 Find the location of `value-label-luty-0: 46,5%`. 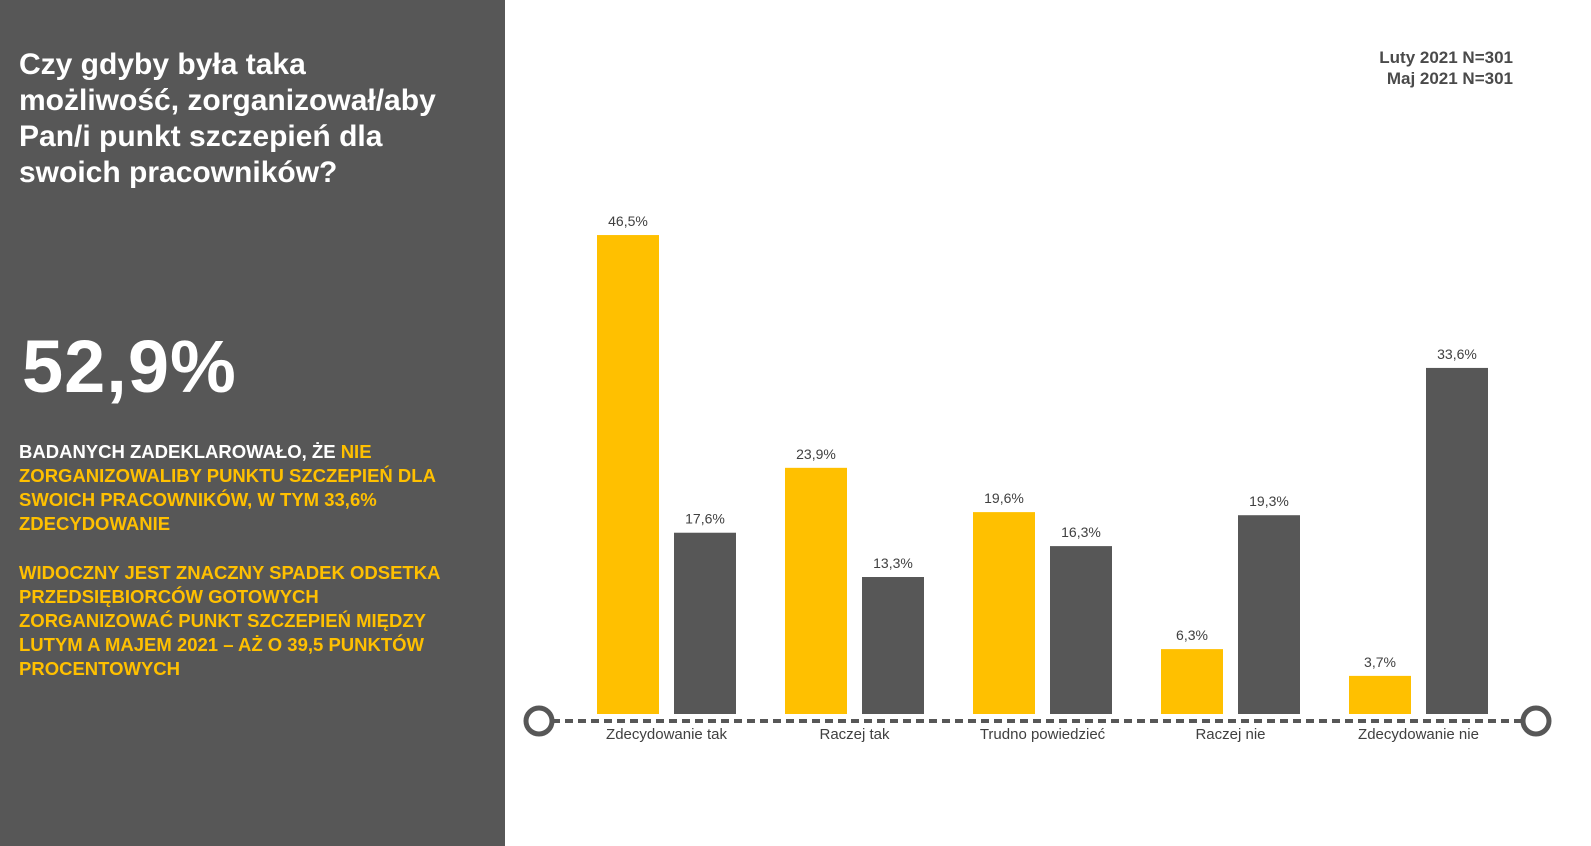

value-label-luty-0: 46,5% is located at coordinates (628, 221).